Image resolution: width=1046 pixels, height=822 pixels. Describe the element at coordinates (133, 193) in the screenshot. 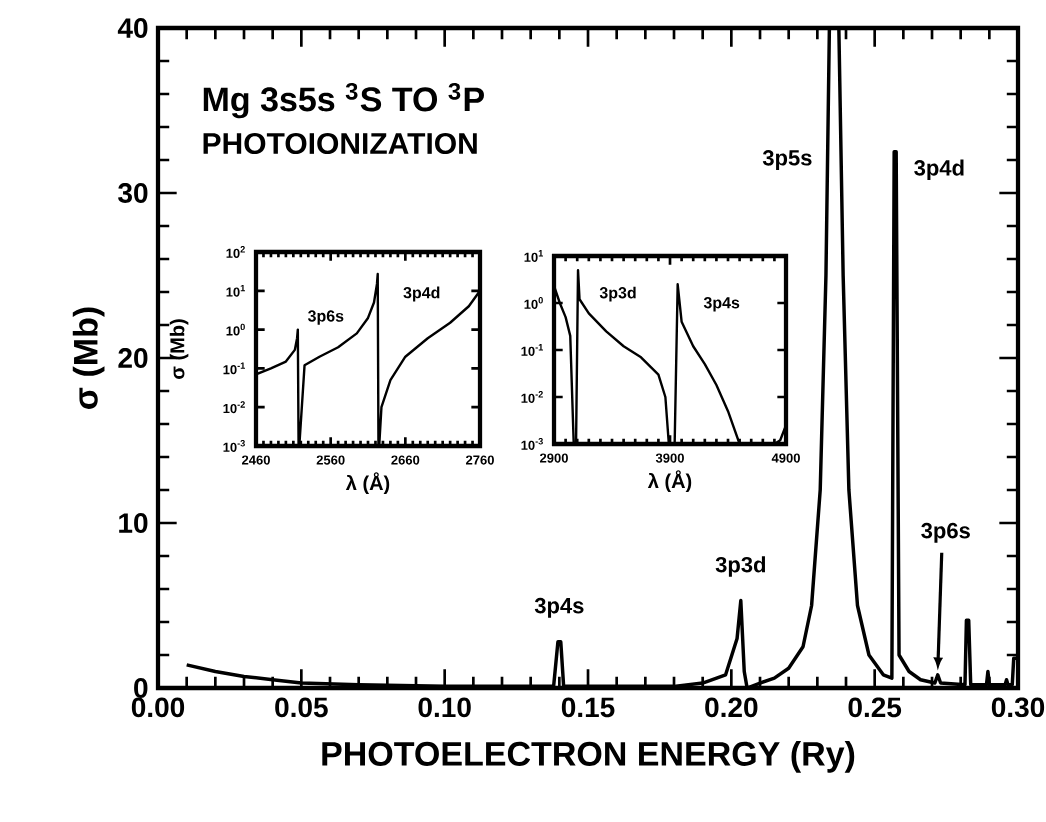

I see `y-tick-label: 30` at that location.